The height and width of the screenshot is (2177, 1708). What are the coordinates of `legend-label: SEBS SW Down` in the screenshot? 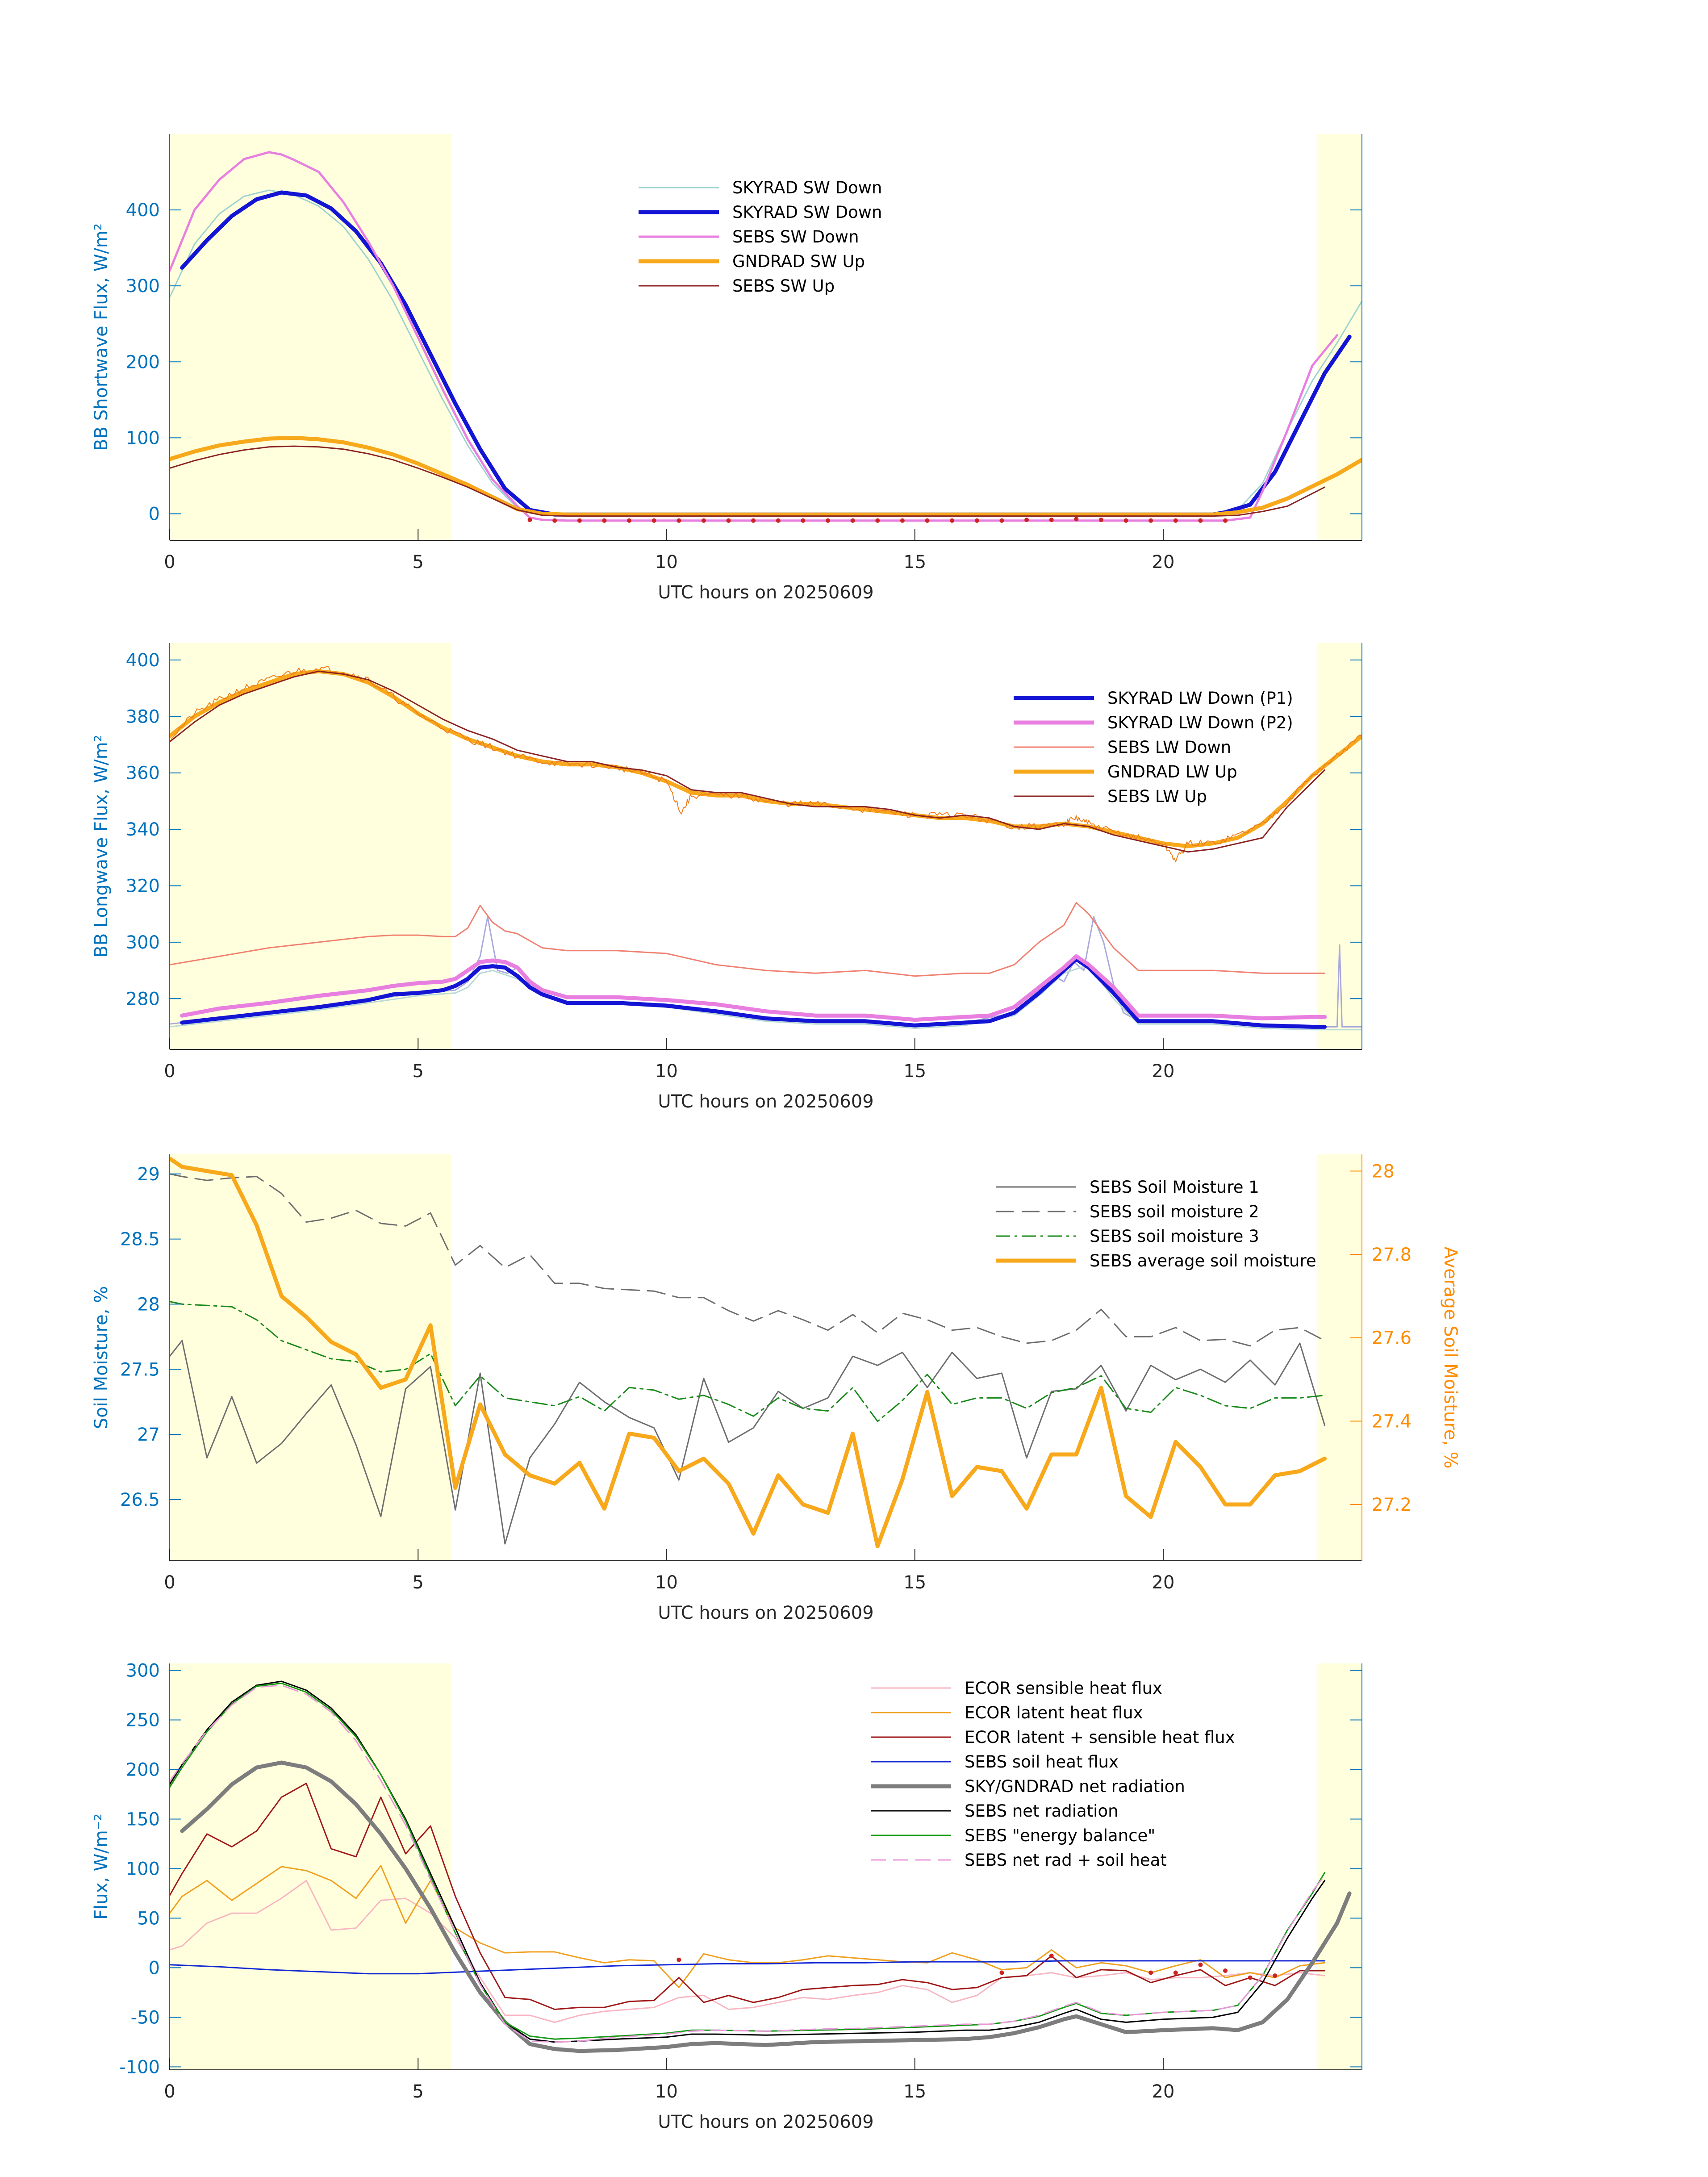 It's located at (795, 237).